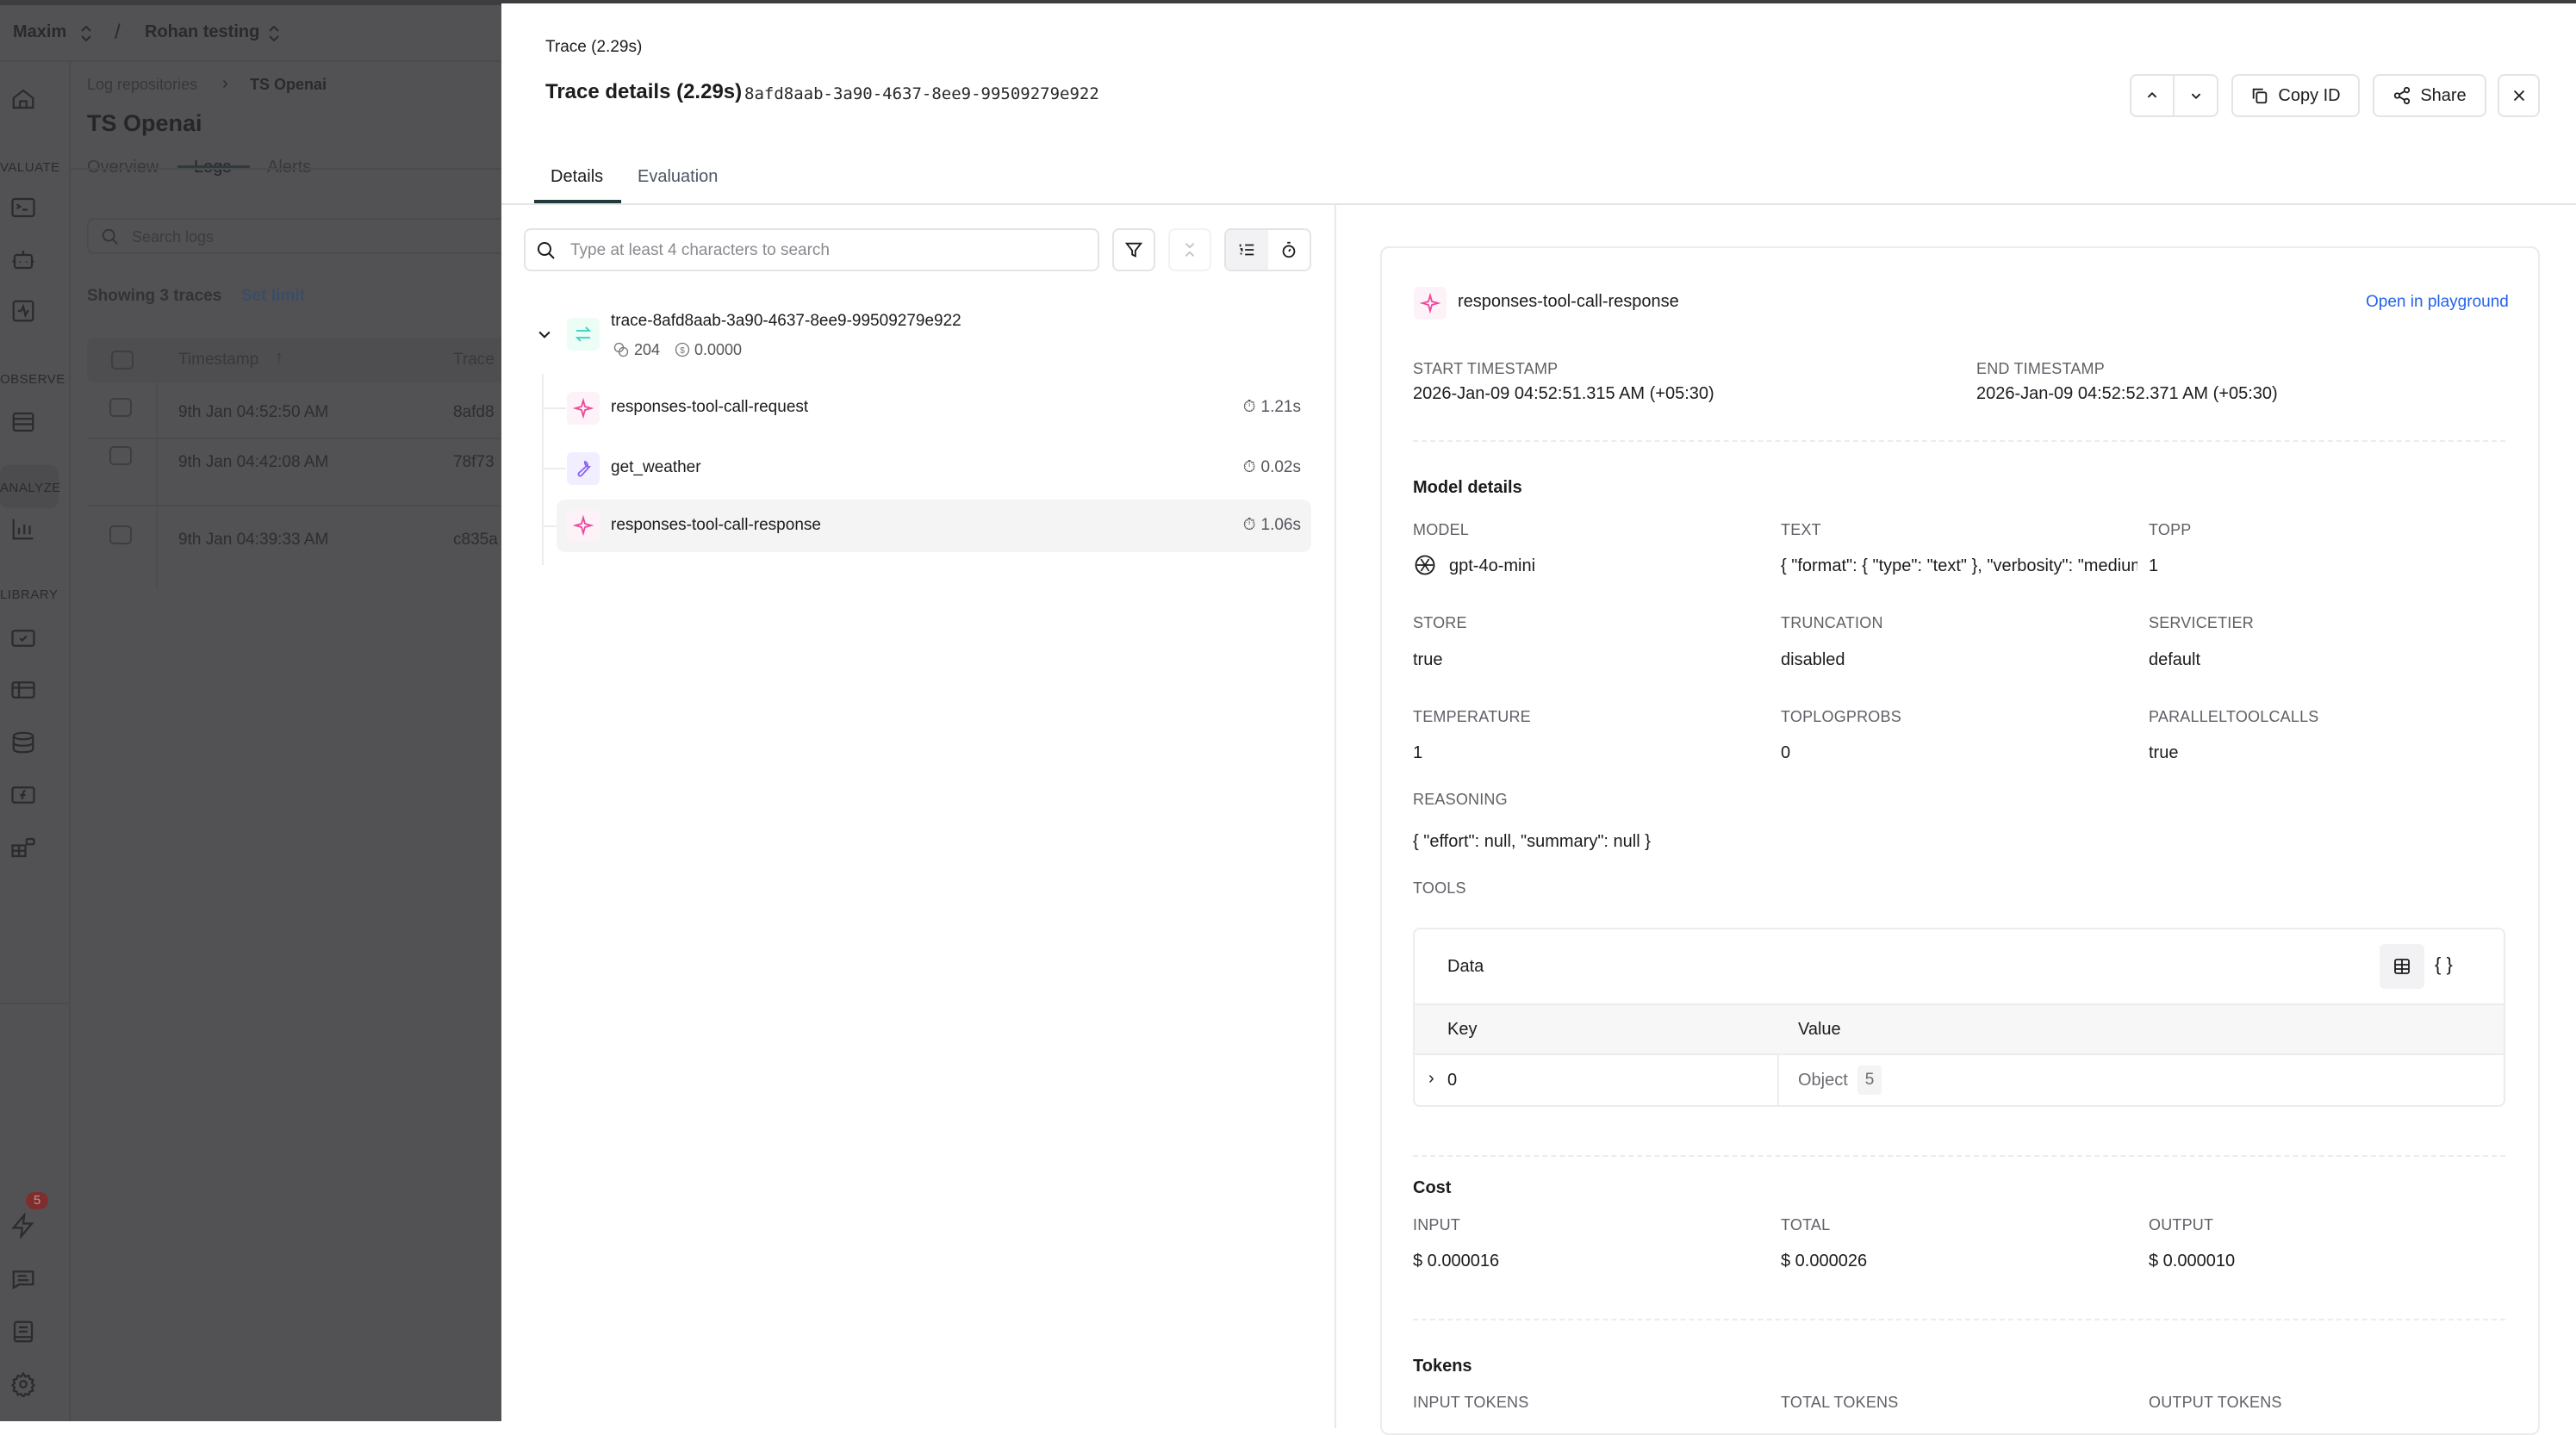 The height and width of the screenshot is (1435, 2576). I want to click on collapse-icon, so click(1190, 250).